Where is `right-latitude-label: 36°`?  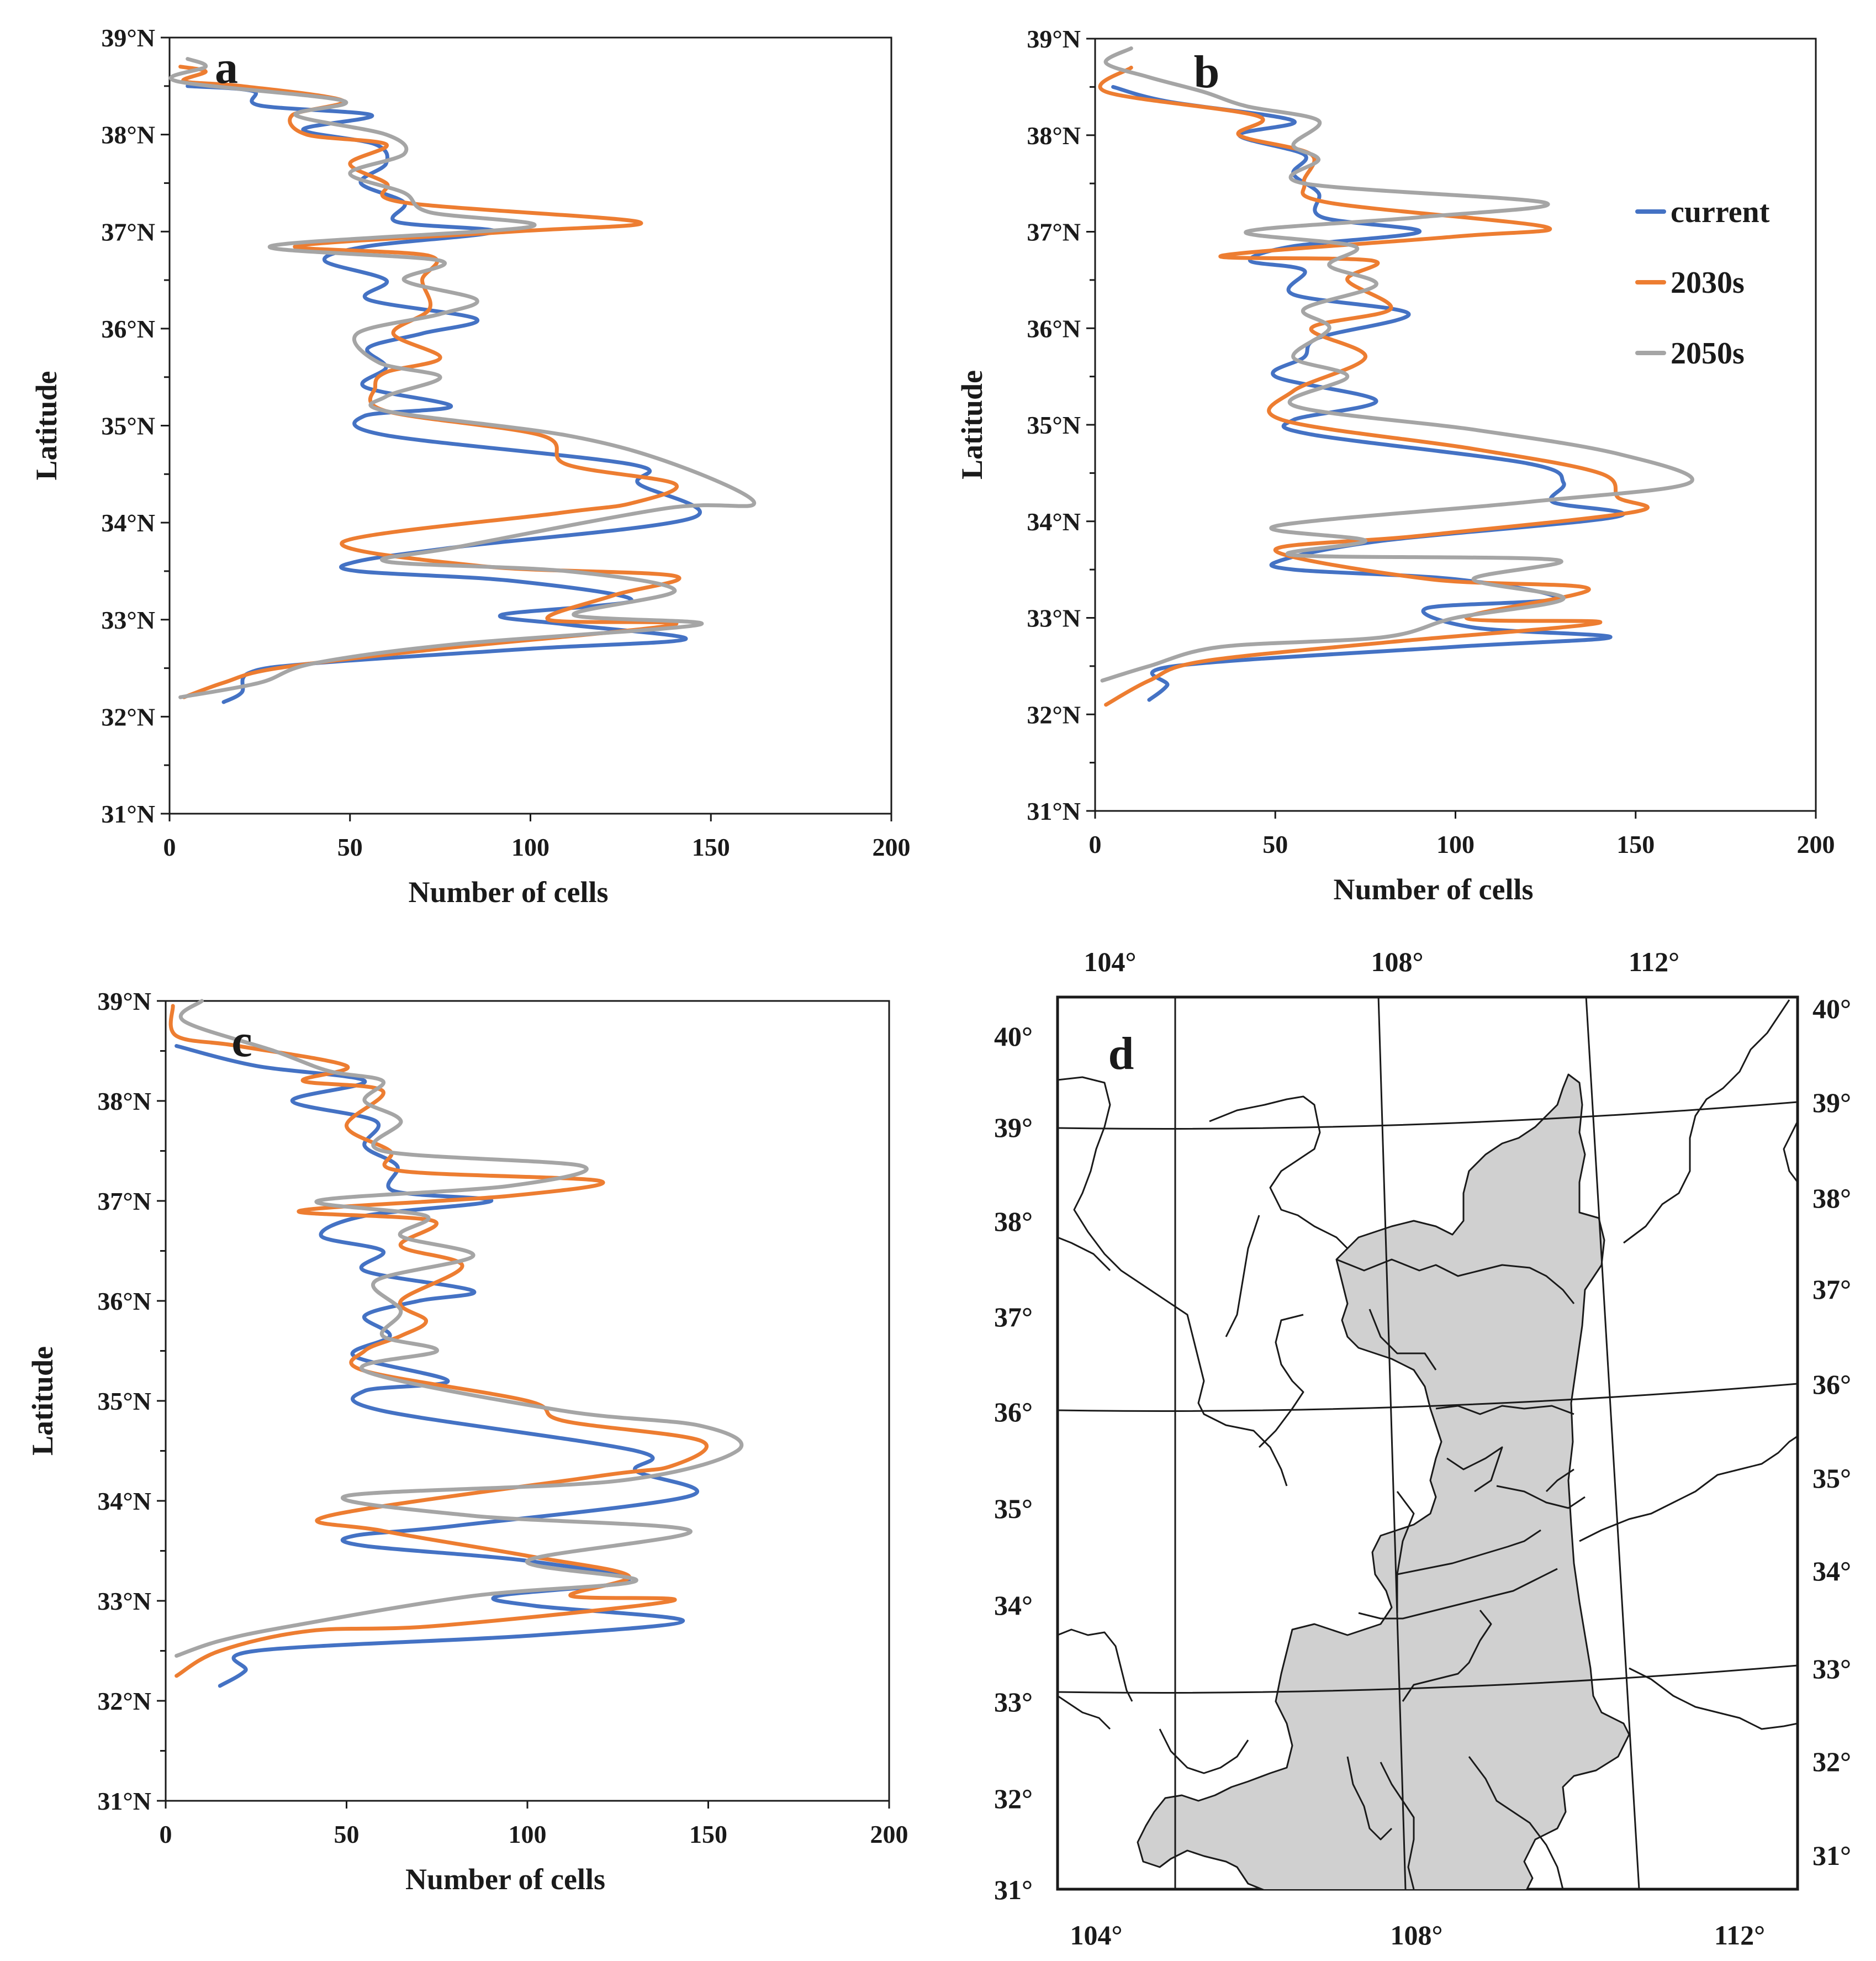 right-latitude-label: 36° is located at coordinates (1832, 1384).